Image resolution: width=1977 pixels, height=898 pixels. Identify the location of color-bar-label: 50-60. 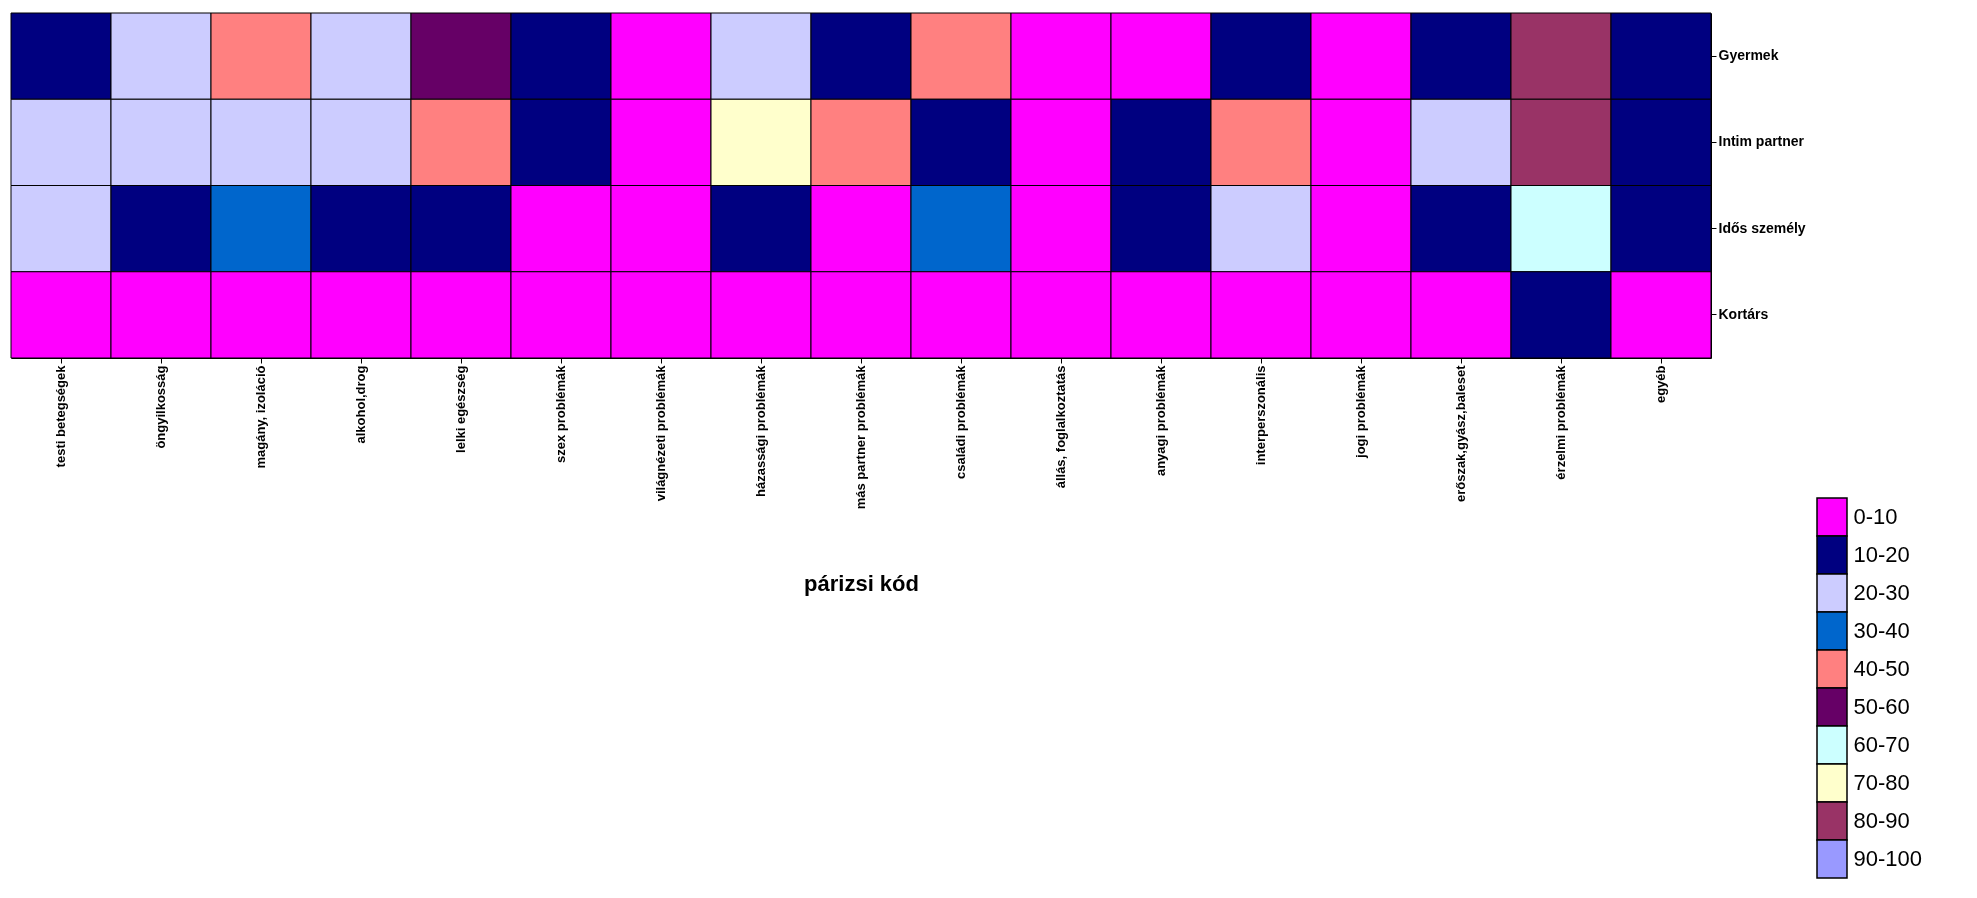
(1881, 706).